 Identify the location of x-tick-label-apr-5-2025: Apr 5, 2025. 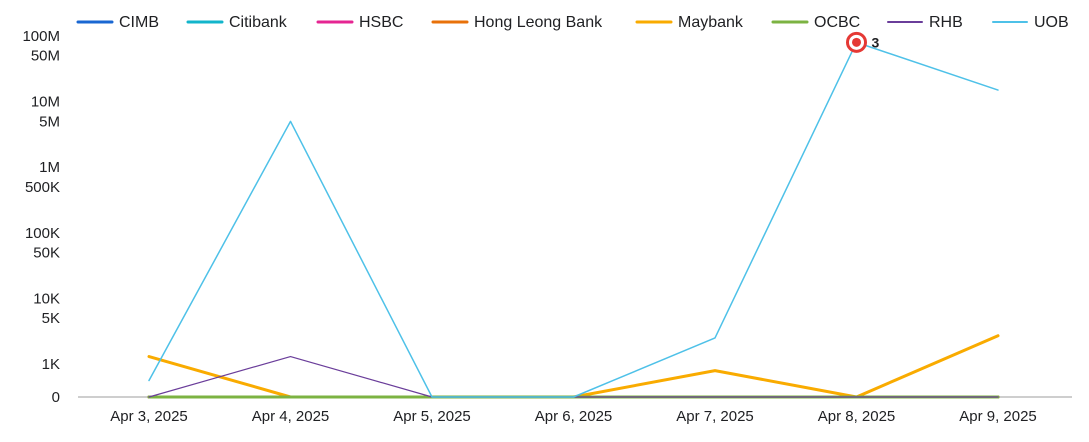
(432, 416).